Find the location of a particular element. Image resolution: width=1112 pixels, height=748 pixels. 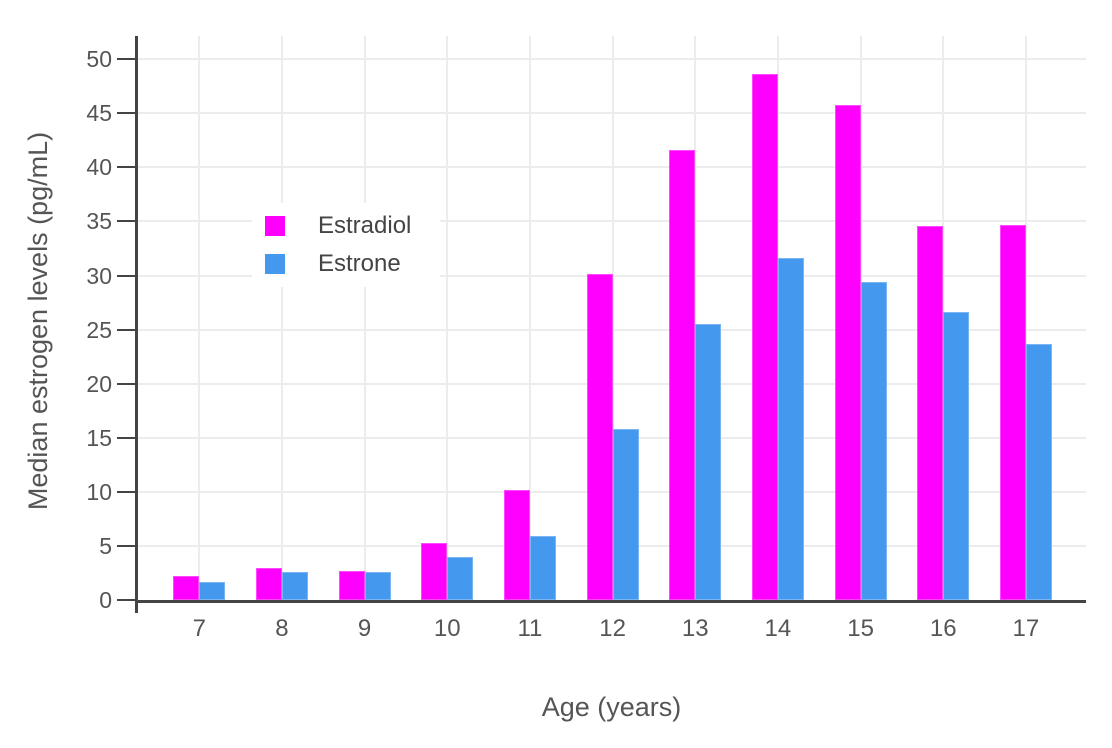

legend-label-estrone: Estrone is located at coordinates (359, 263).